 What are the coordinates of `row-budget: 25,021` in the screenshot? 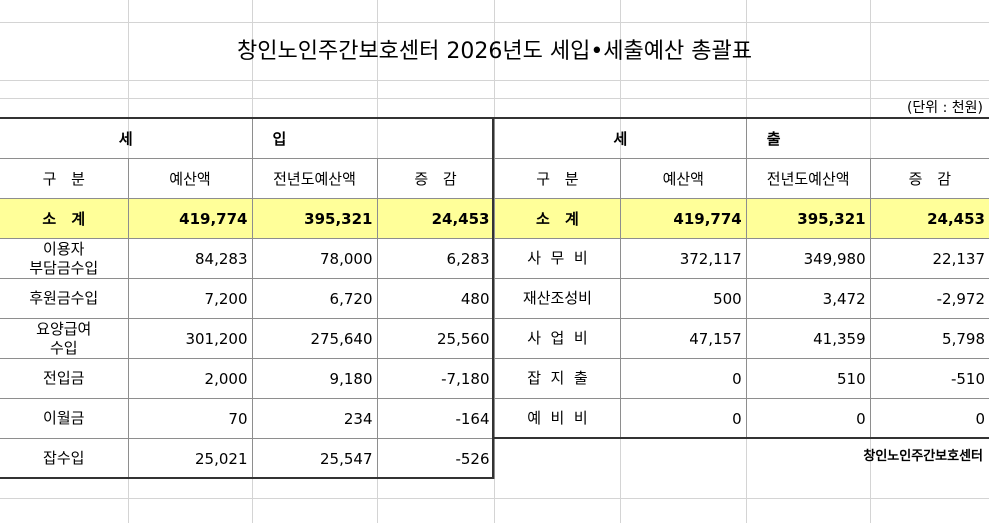 It's located at (190, 458).